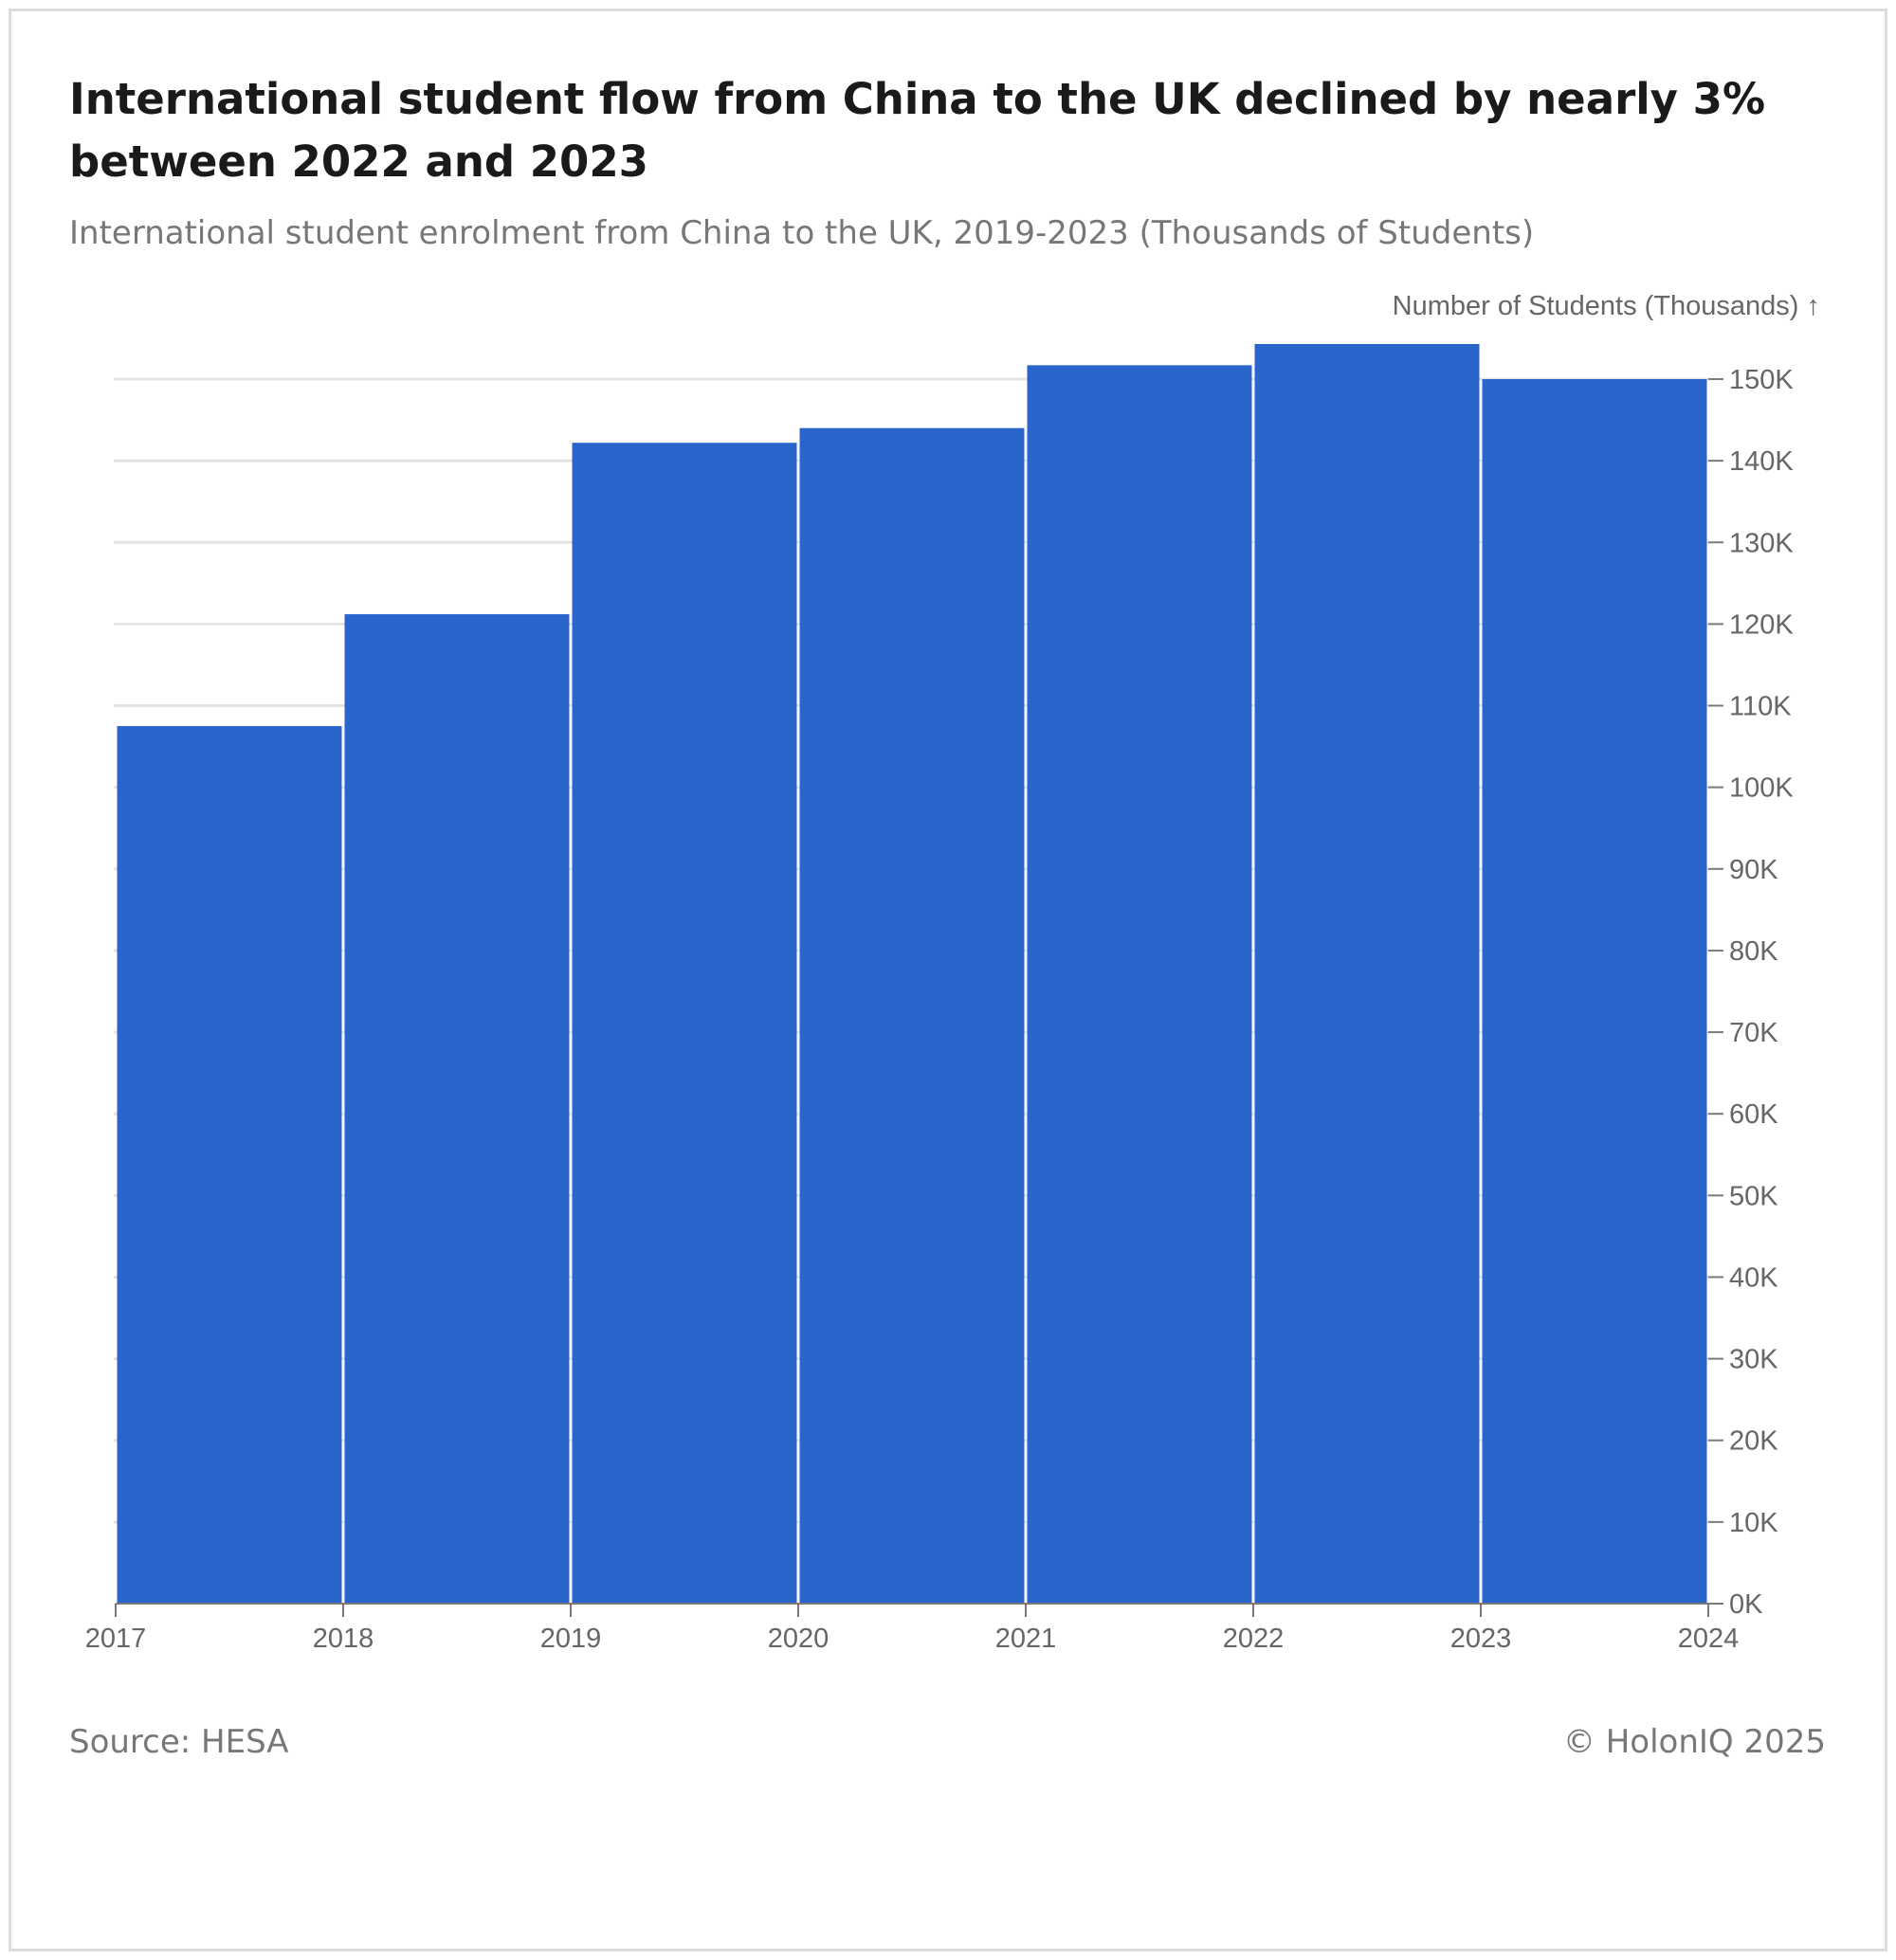 Image resolution: width=1896 pixels, height=1960 pixels. I want to click on y-tick-label: 110K, so click(1760, 707).